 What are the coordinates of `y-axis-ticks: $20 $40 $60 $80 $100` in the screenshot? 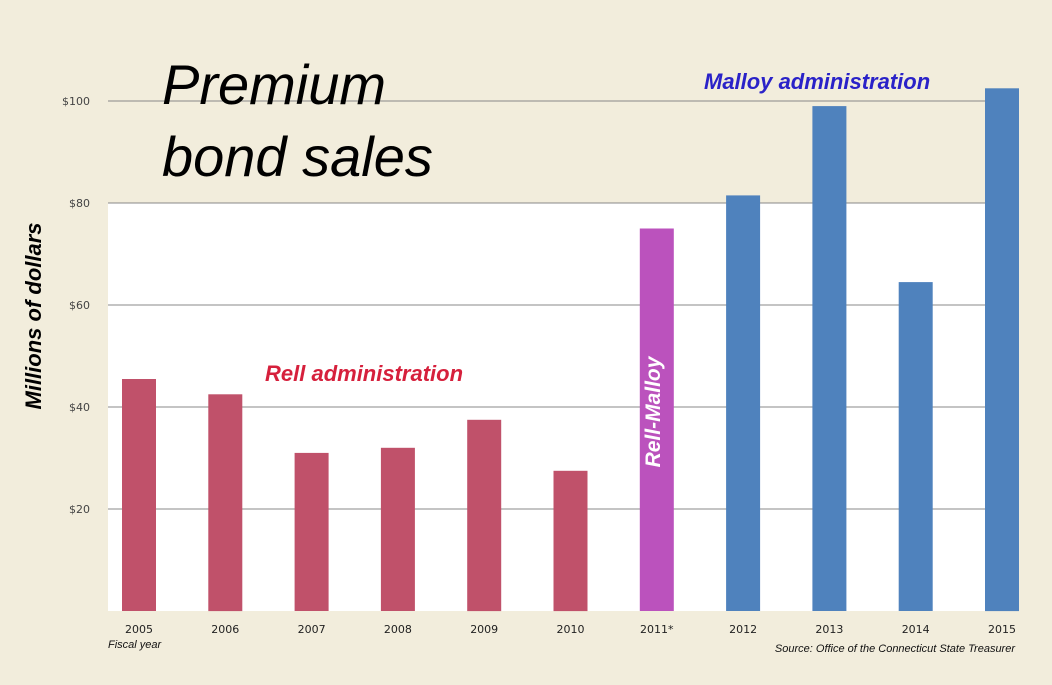 It's located at (76, 305).